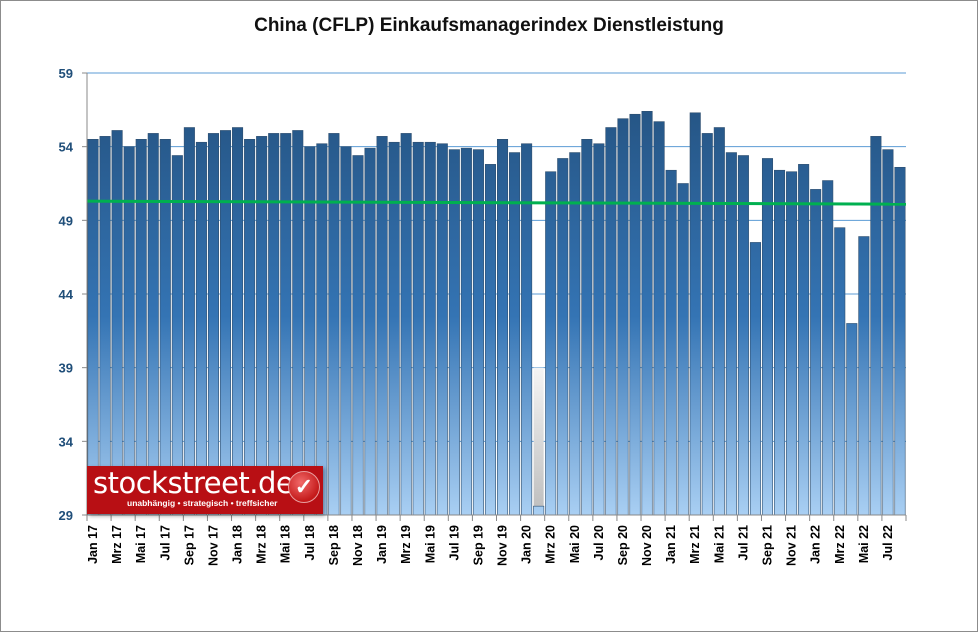  Describe the element at coordinates (816, 544) in the screenshot. I see `x-tick-label: Jan 22` at that location.